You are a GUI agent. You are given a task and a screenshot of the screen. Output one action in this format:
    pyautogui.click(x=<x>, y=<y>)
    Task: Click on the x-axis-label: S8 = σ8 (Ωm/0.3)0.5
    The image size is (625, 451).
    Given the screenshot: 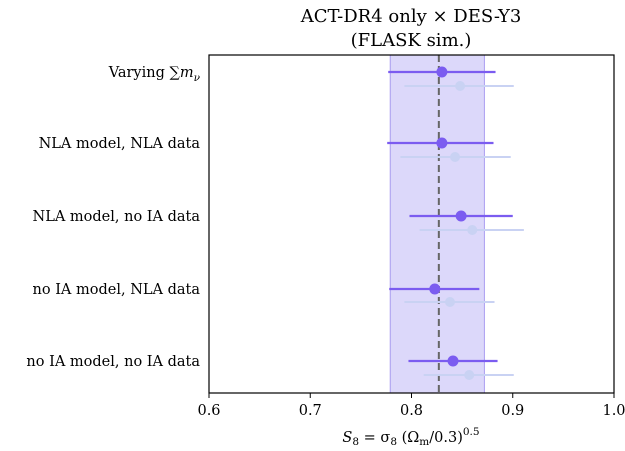 What is the action you would take?
    pyautogui.click(x=410, y=437)
    